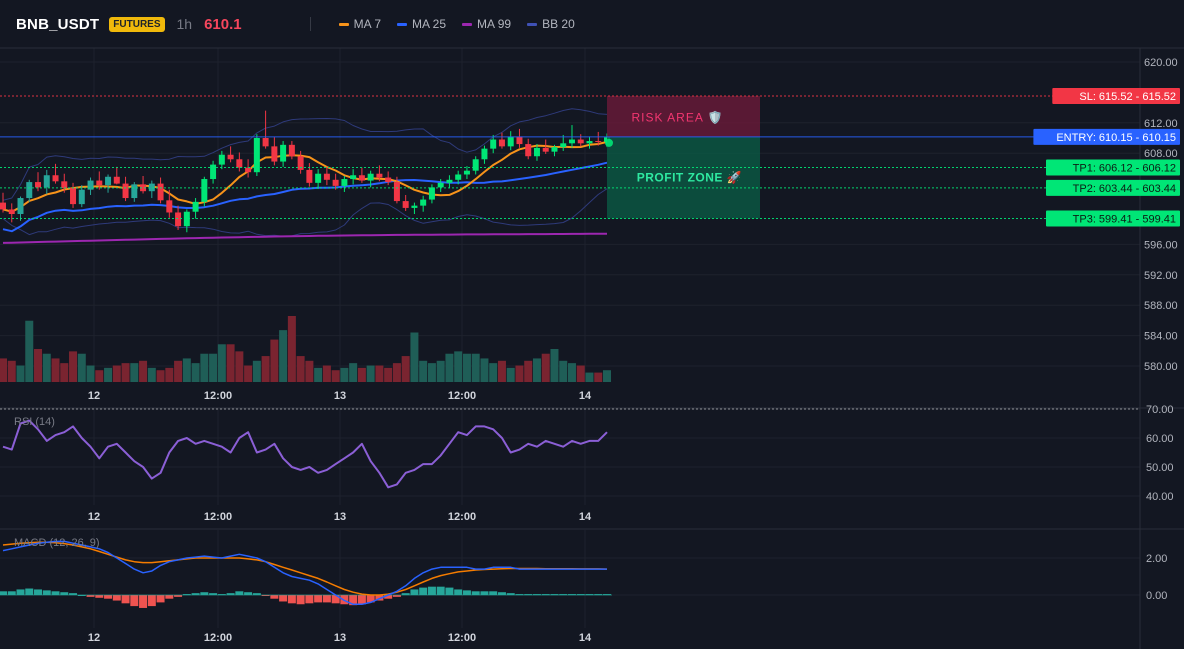 This screenshot has width=1184, height=649. Describe the element at coordinates (58, 24) in the screenshot. I see `symbol-name: BNB_USDT` at that location.